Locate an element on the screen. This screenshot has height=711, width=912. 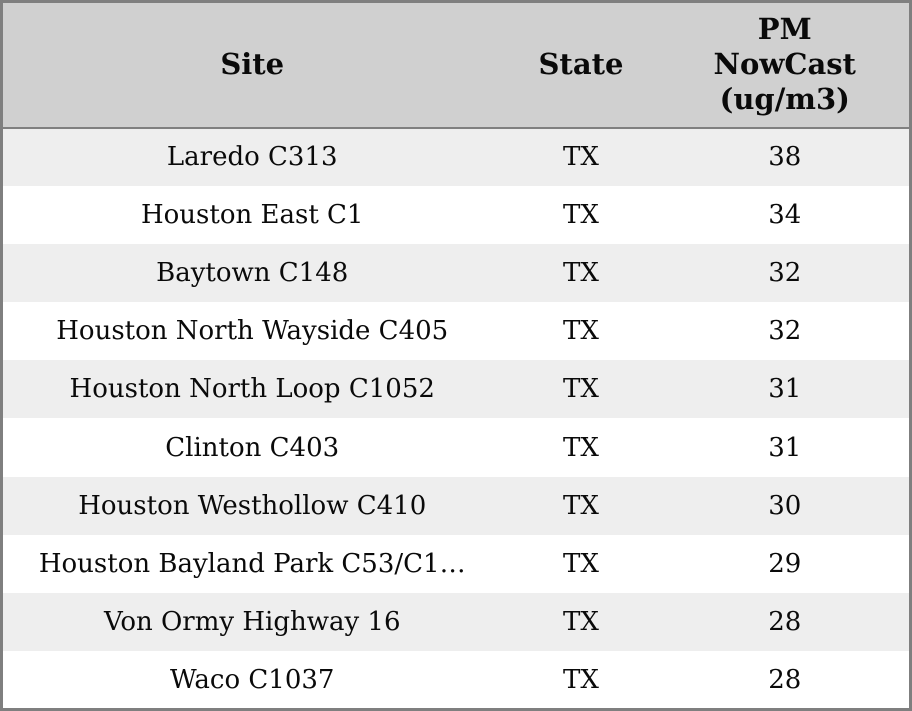
site-cell: Waco C1037 is located at coordinates (252, 679).